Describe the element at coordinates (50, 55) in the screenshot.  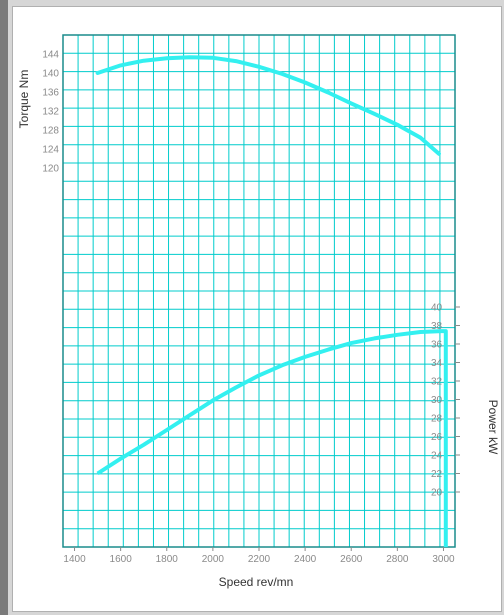
I see `torque-tick-label: 144` at that location.